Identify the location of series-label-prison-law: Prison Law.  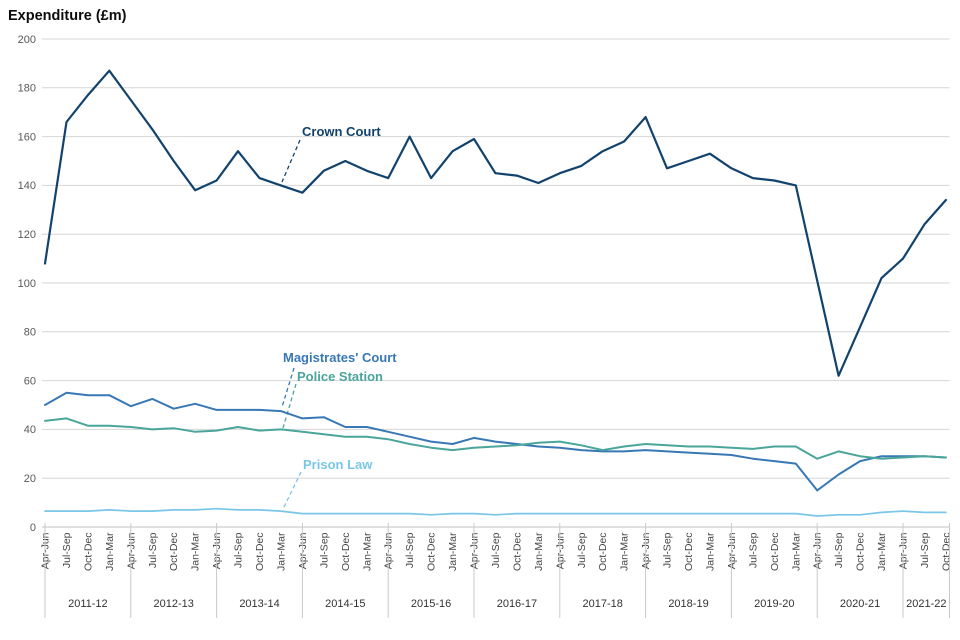
(338, 464).